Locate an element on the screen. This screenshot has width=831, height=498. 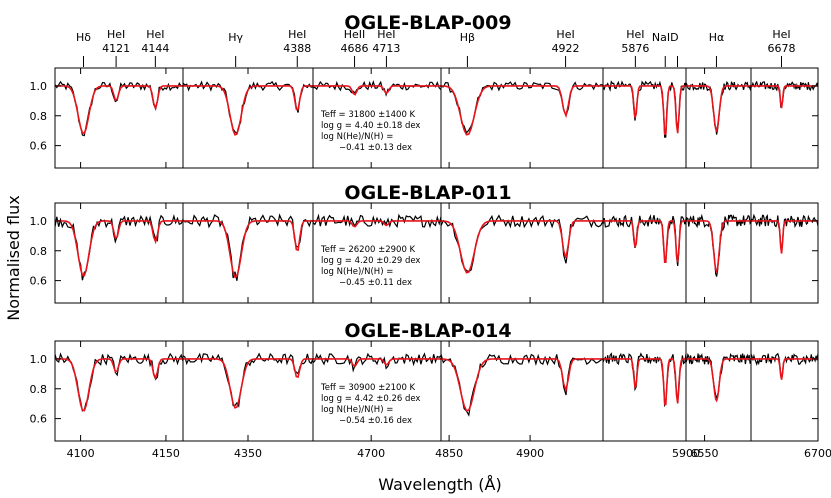
fit-parameter: −0.41 ±0.13 dex is located at coordinates (375, 148).